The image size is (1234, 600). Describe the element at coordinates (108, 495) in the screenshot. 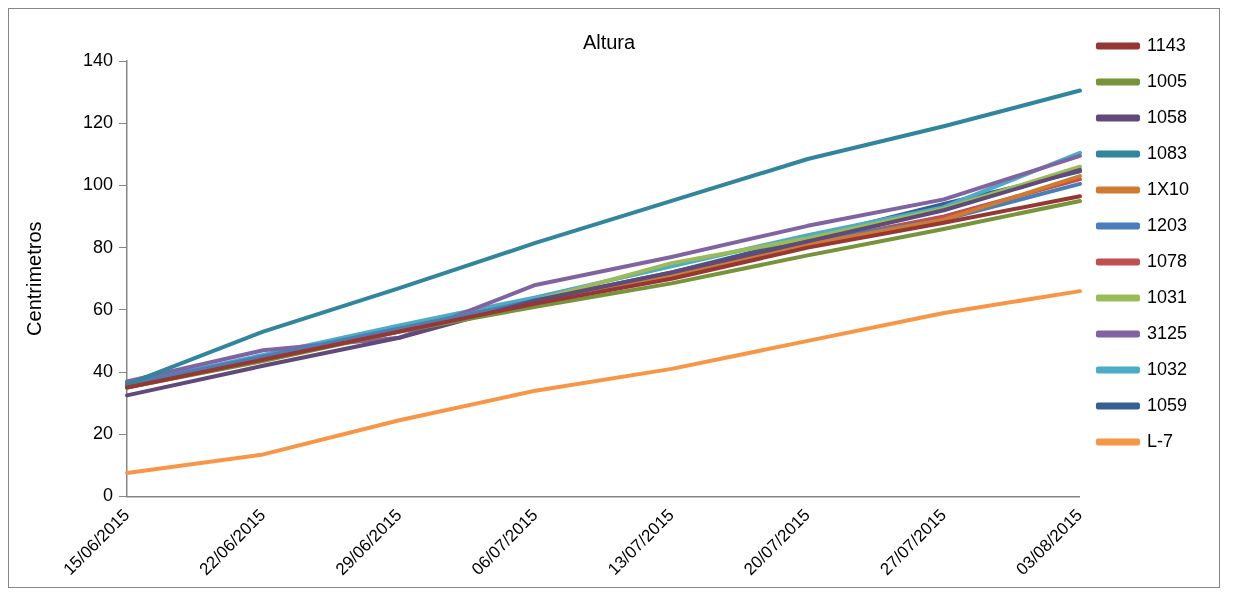

I see `y-tick-label: 0` at that location.